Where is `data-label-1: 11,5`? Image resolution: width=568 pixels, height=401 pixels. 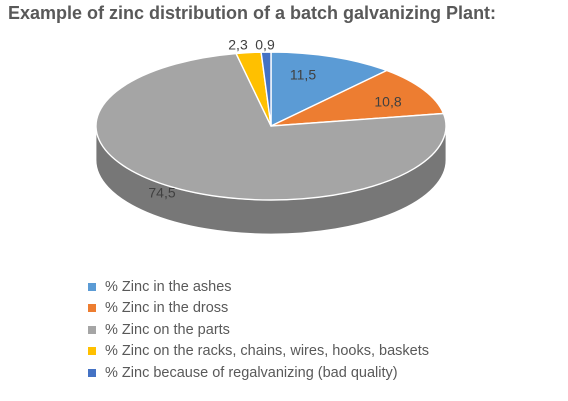
data-label-1: 11,5 is located at coordinates (303, 75).